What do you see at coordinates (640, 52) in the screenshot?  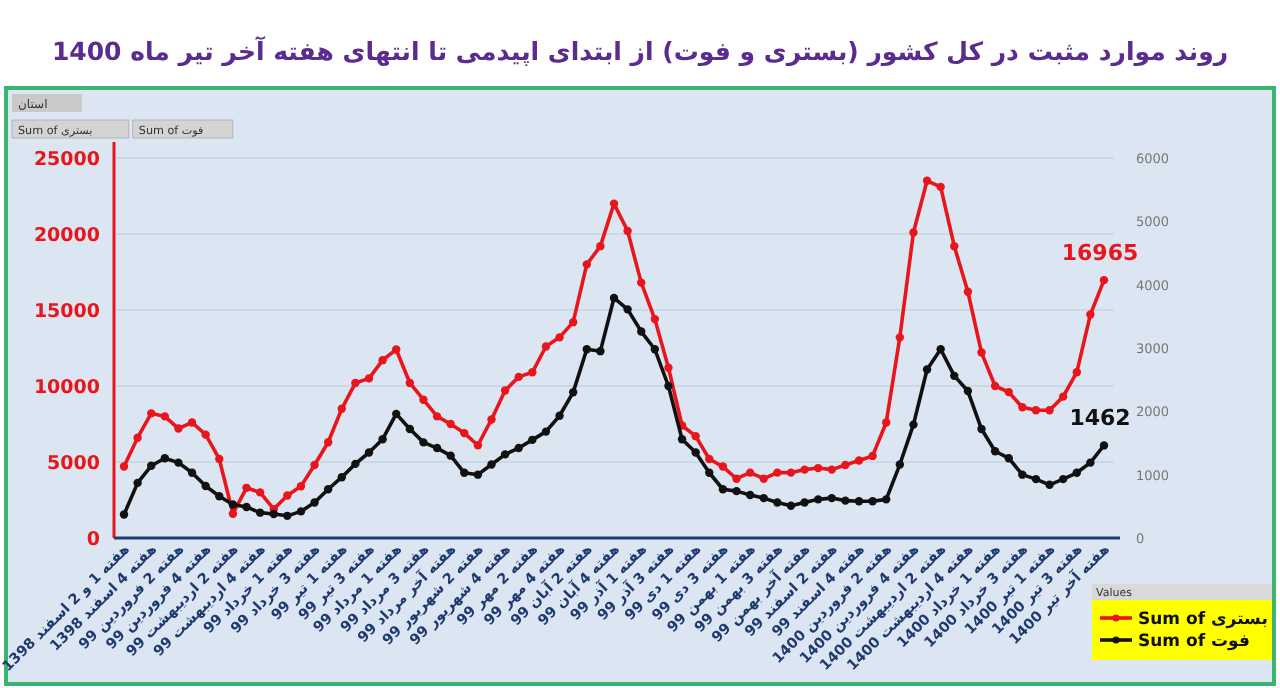 I see `chart-title: روند موارد مثبت در کل کشور (بستری و فوت) از ابتدای اپیدمی تا انتهای هفته آخر تیر ماه 1400` at bounding box center [640, 52].